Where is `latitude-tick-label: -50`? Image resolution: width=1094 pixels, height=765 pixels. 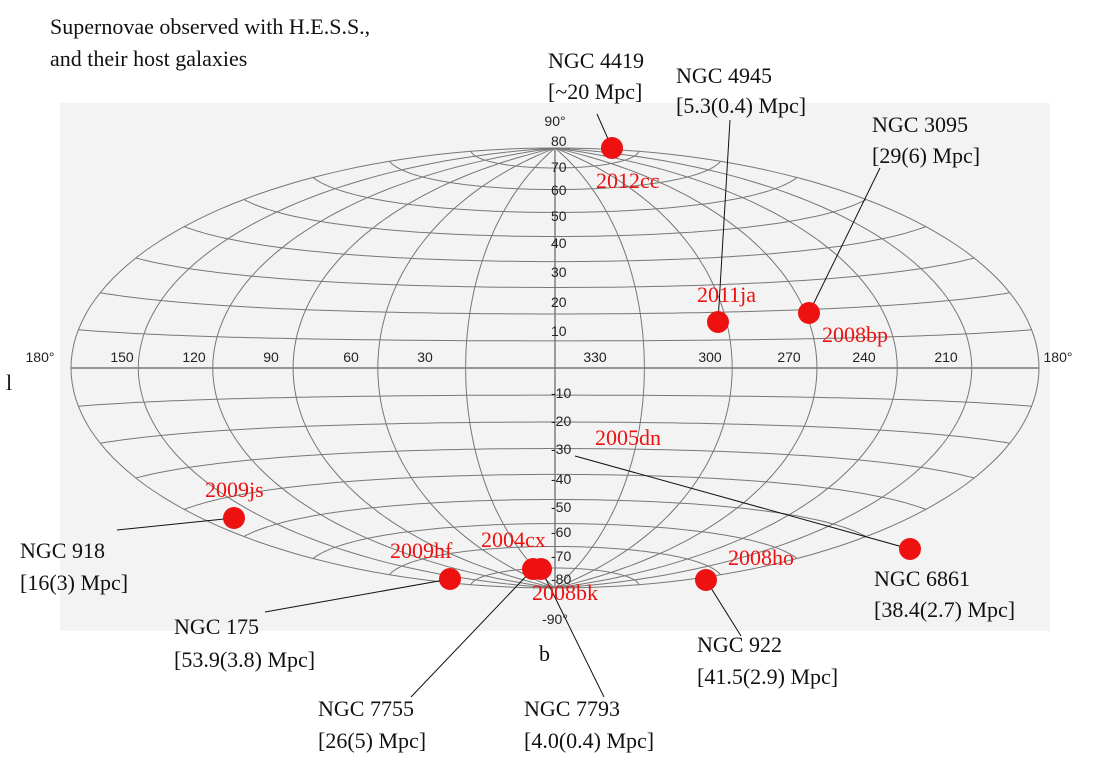 latitude-tick-label: -50 is located at coordinates (561, 507).